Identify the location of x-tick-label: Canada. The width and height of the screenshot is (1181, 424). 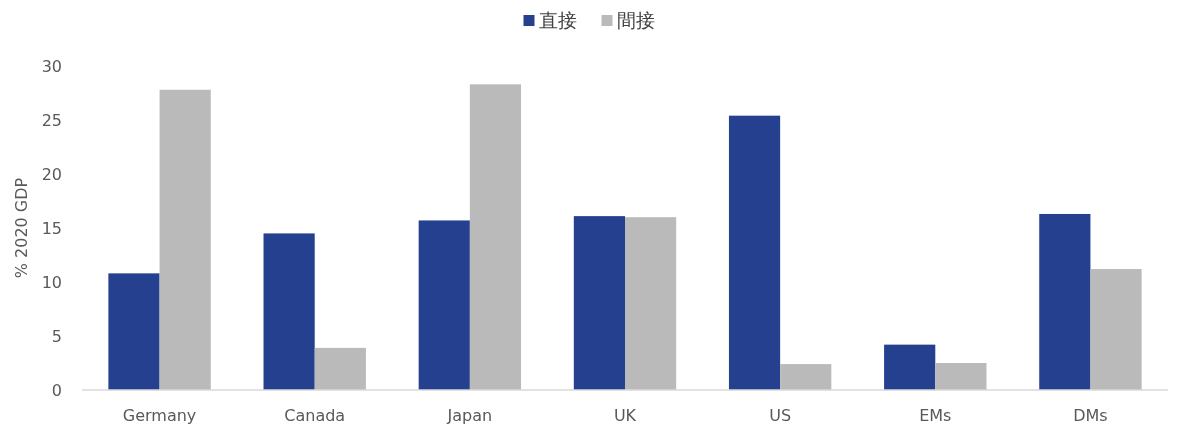
(315, 415).